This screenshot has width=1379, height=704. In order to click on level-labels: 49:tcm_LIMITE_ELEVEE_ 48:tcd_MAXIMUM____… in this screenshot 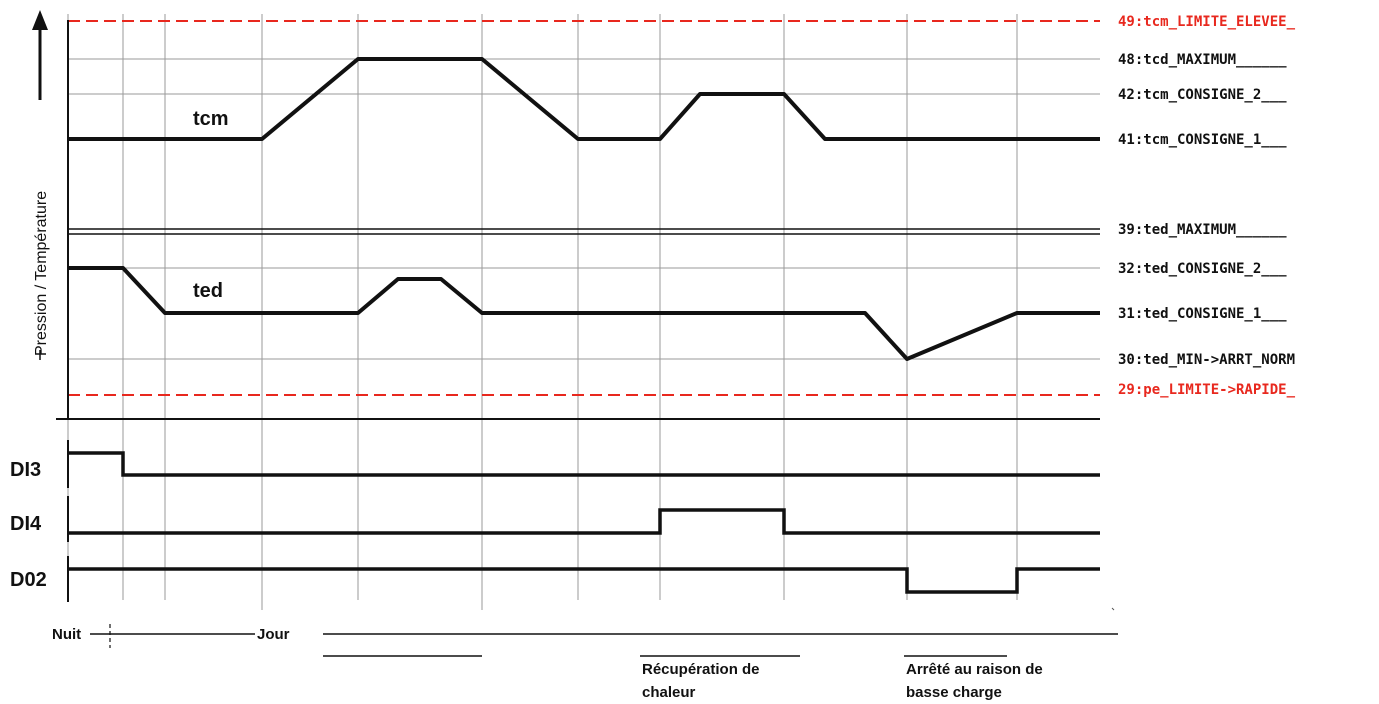, I will do `click(1207, 206)`.